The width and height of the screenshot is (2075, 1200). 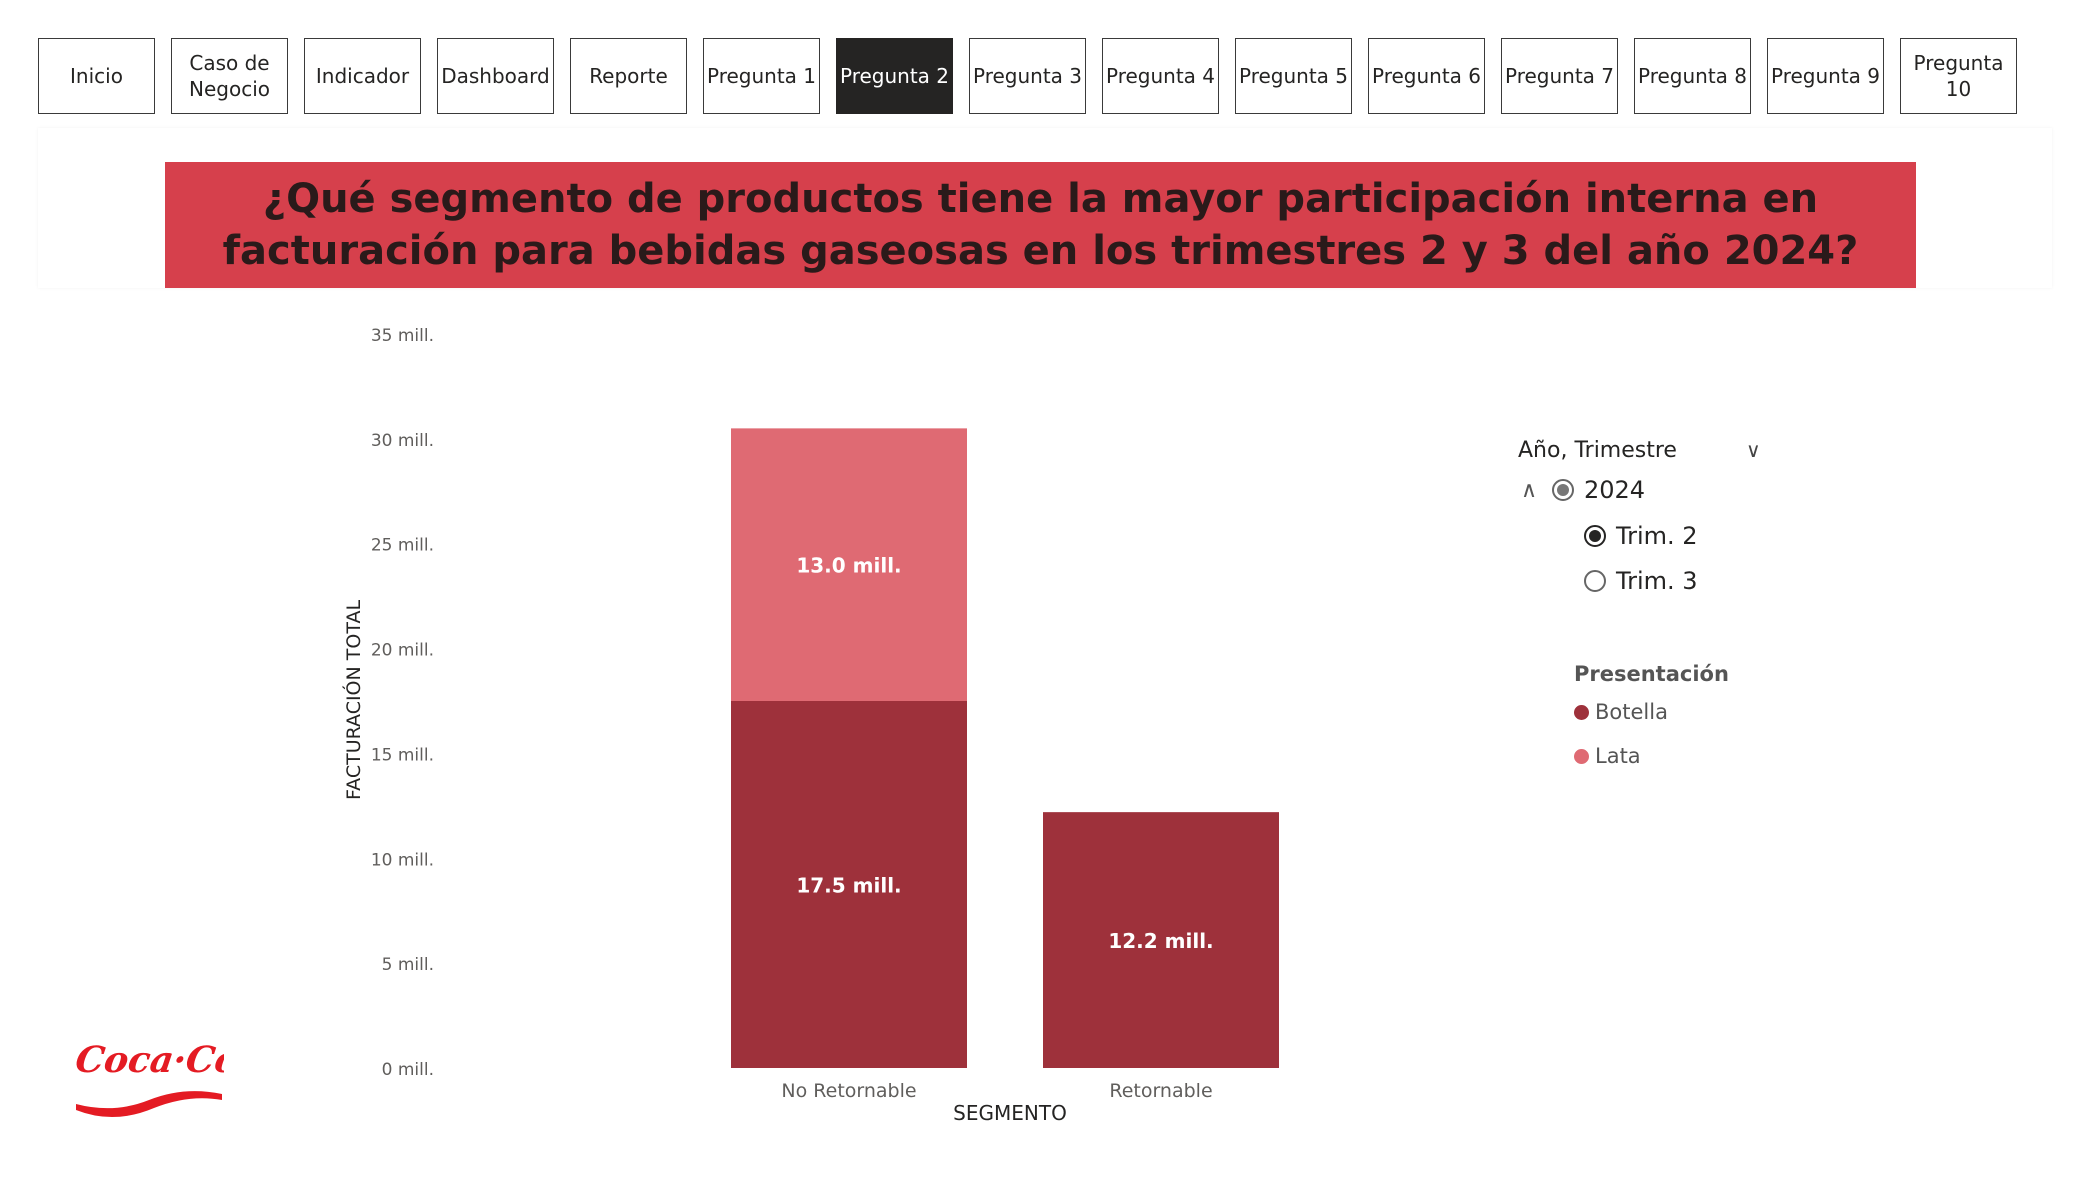 I want to click on bar-botella-no-retornable, so click(x=849, y=884).